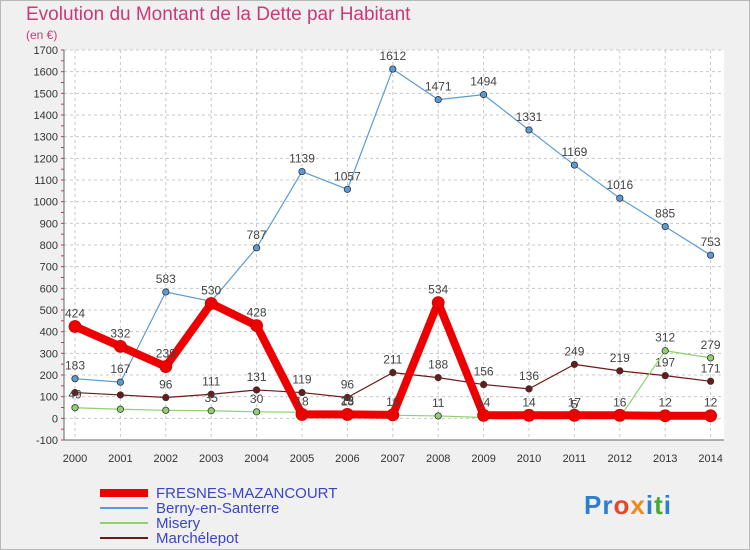 The height and width of the screenshot is (550, 750). Describe the element at coordinates (256, 459) in the screenshot. I see `x-tick-label: 2004` at that location.